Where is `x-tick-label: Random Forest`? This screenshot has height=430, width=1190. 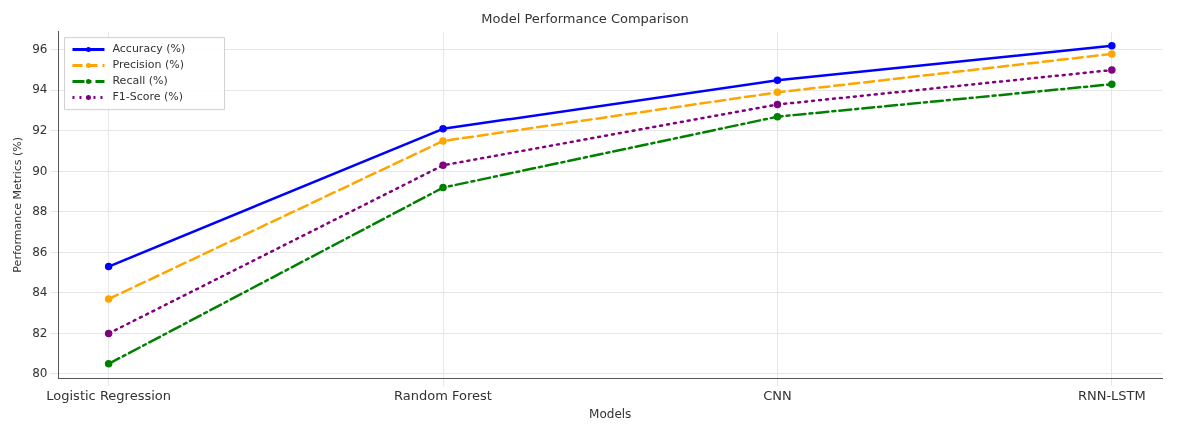 x-tick-label: Random Forest is located at coordinates (443, 396).